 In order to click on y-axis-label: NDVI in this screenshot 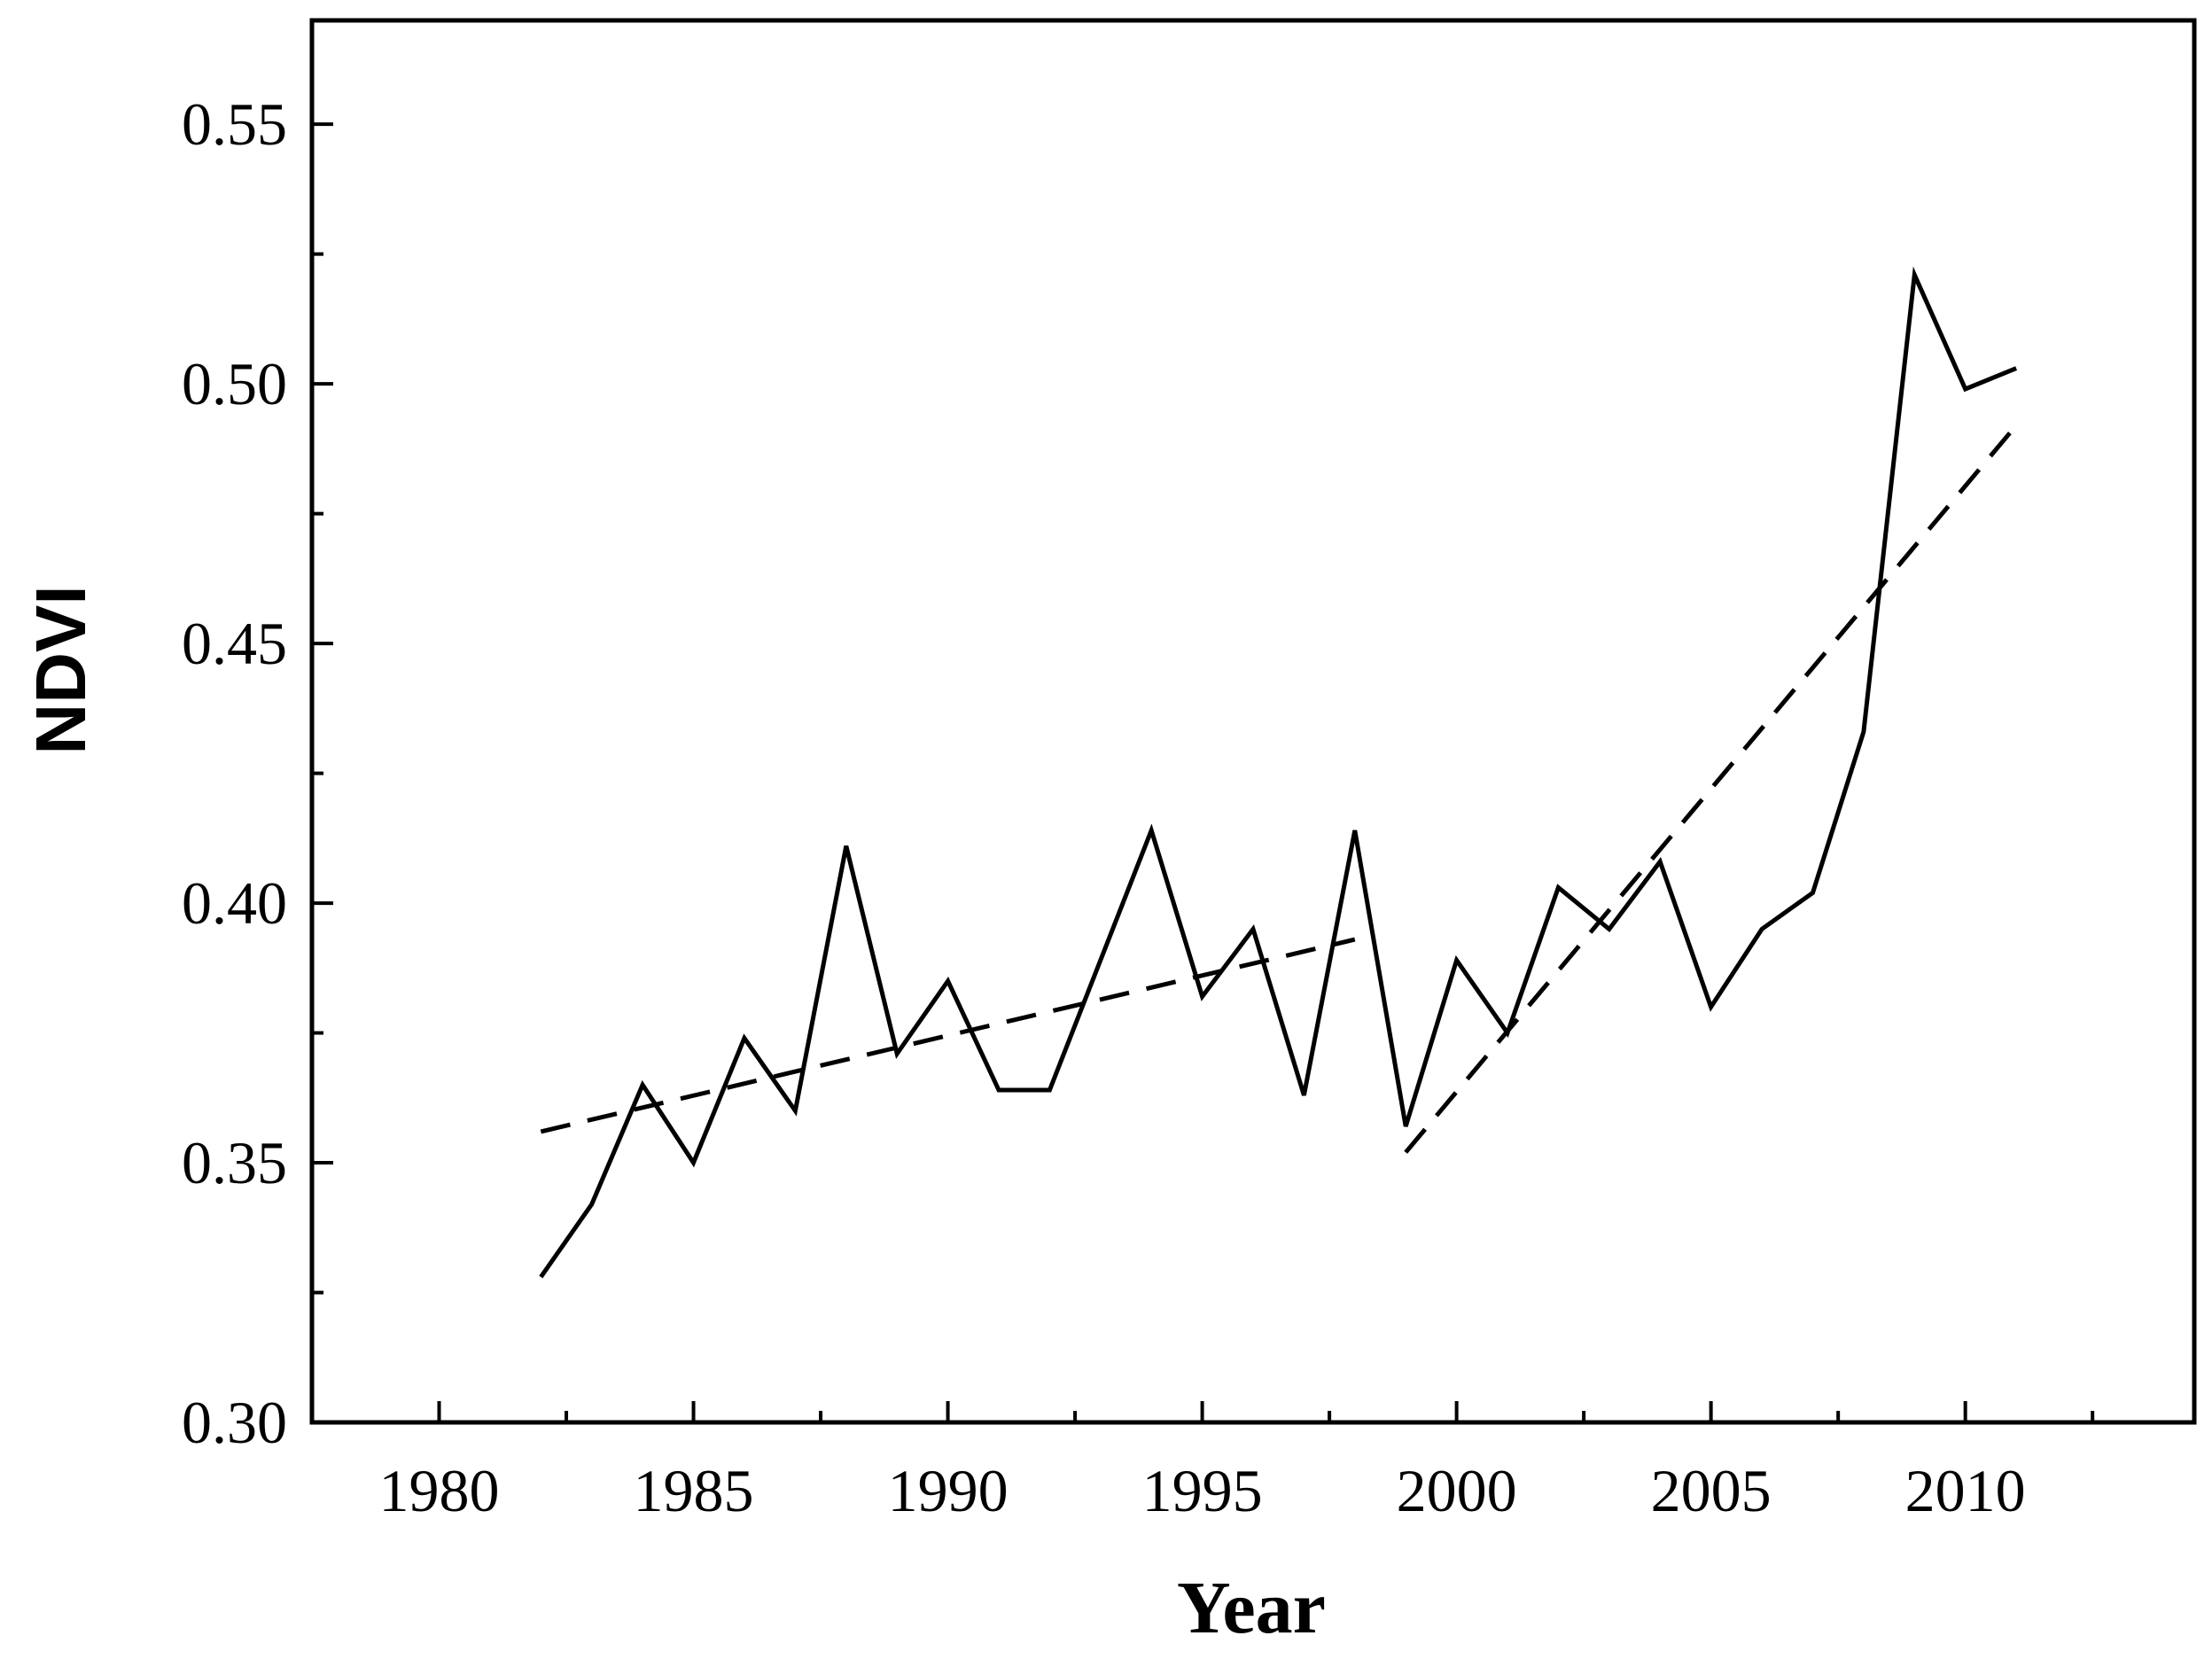, I will do `click(60, 669)`.